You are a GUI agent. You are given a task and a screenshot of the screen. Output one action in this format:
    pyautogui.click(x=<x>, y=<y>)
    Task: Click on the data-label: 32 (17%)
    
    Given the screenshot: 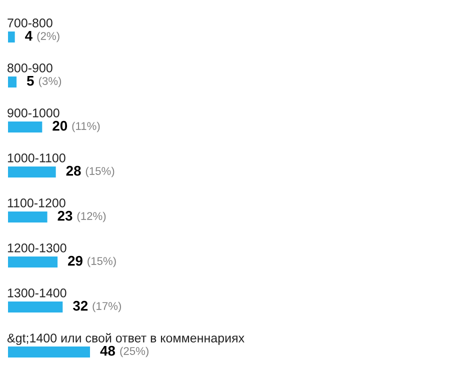 What is the action you would take?
    pyautogui.click(x=96, y=306)
    